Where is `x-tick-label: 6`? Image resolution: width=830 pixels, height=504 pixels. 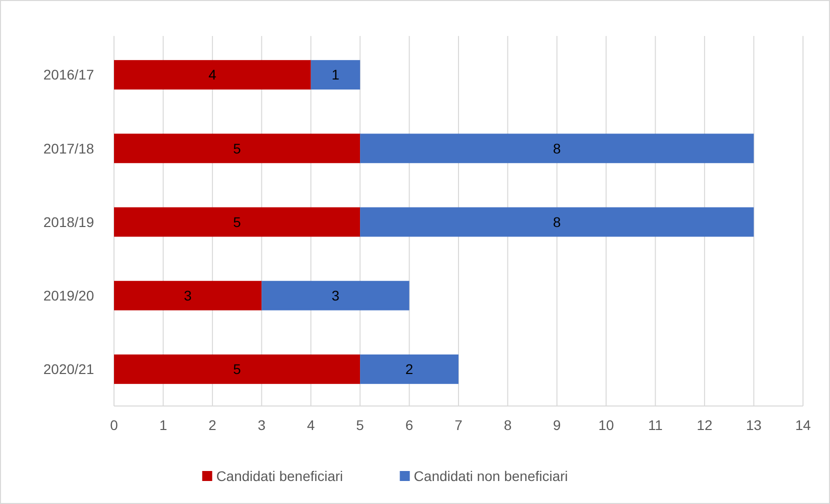 x-tick-label: 6 is located at coordinates (409, 425).